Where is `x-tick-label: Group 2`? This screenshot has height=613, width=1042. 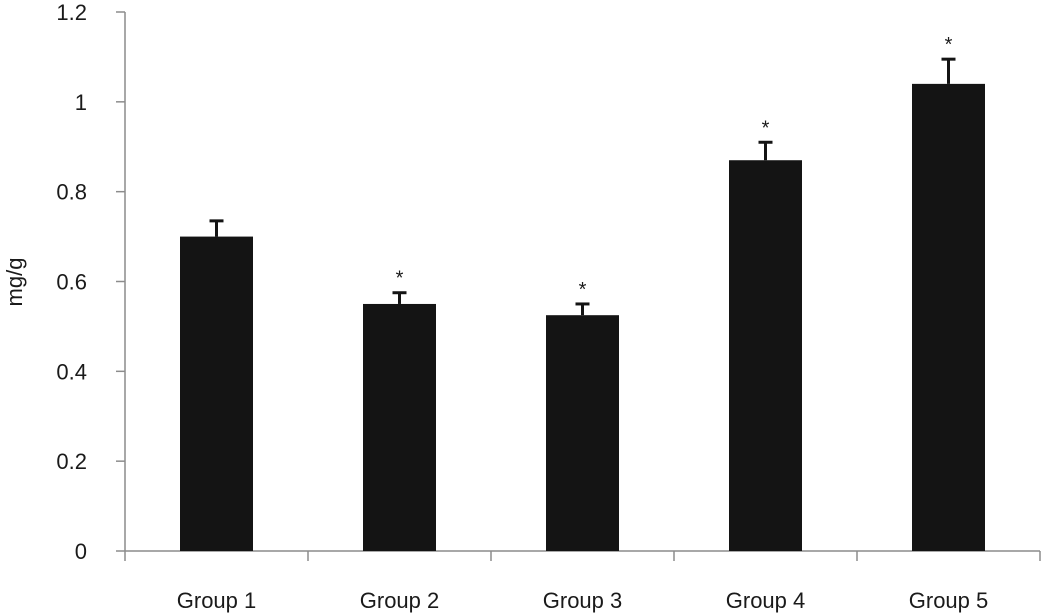
x-tick-label: Group 2 is located at coordinates (400, 600).